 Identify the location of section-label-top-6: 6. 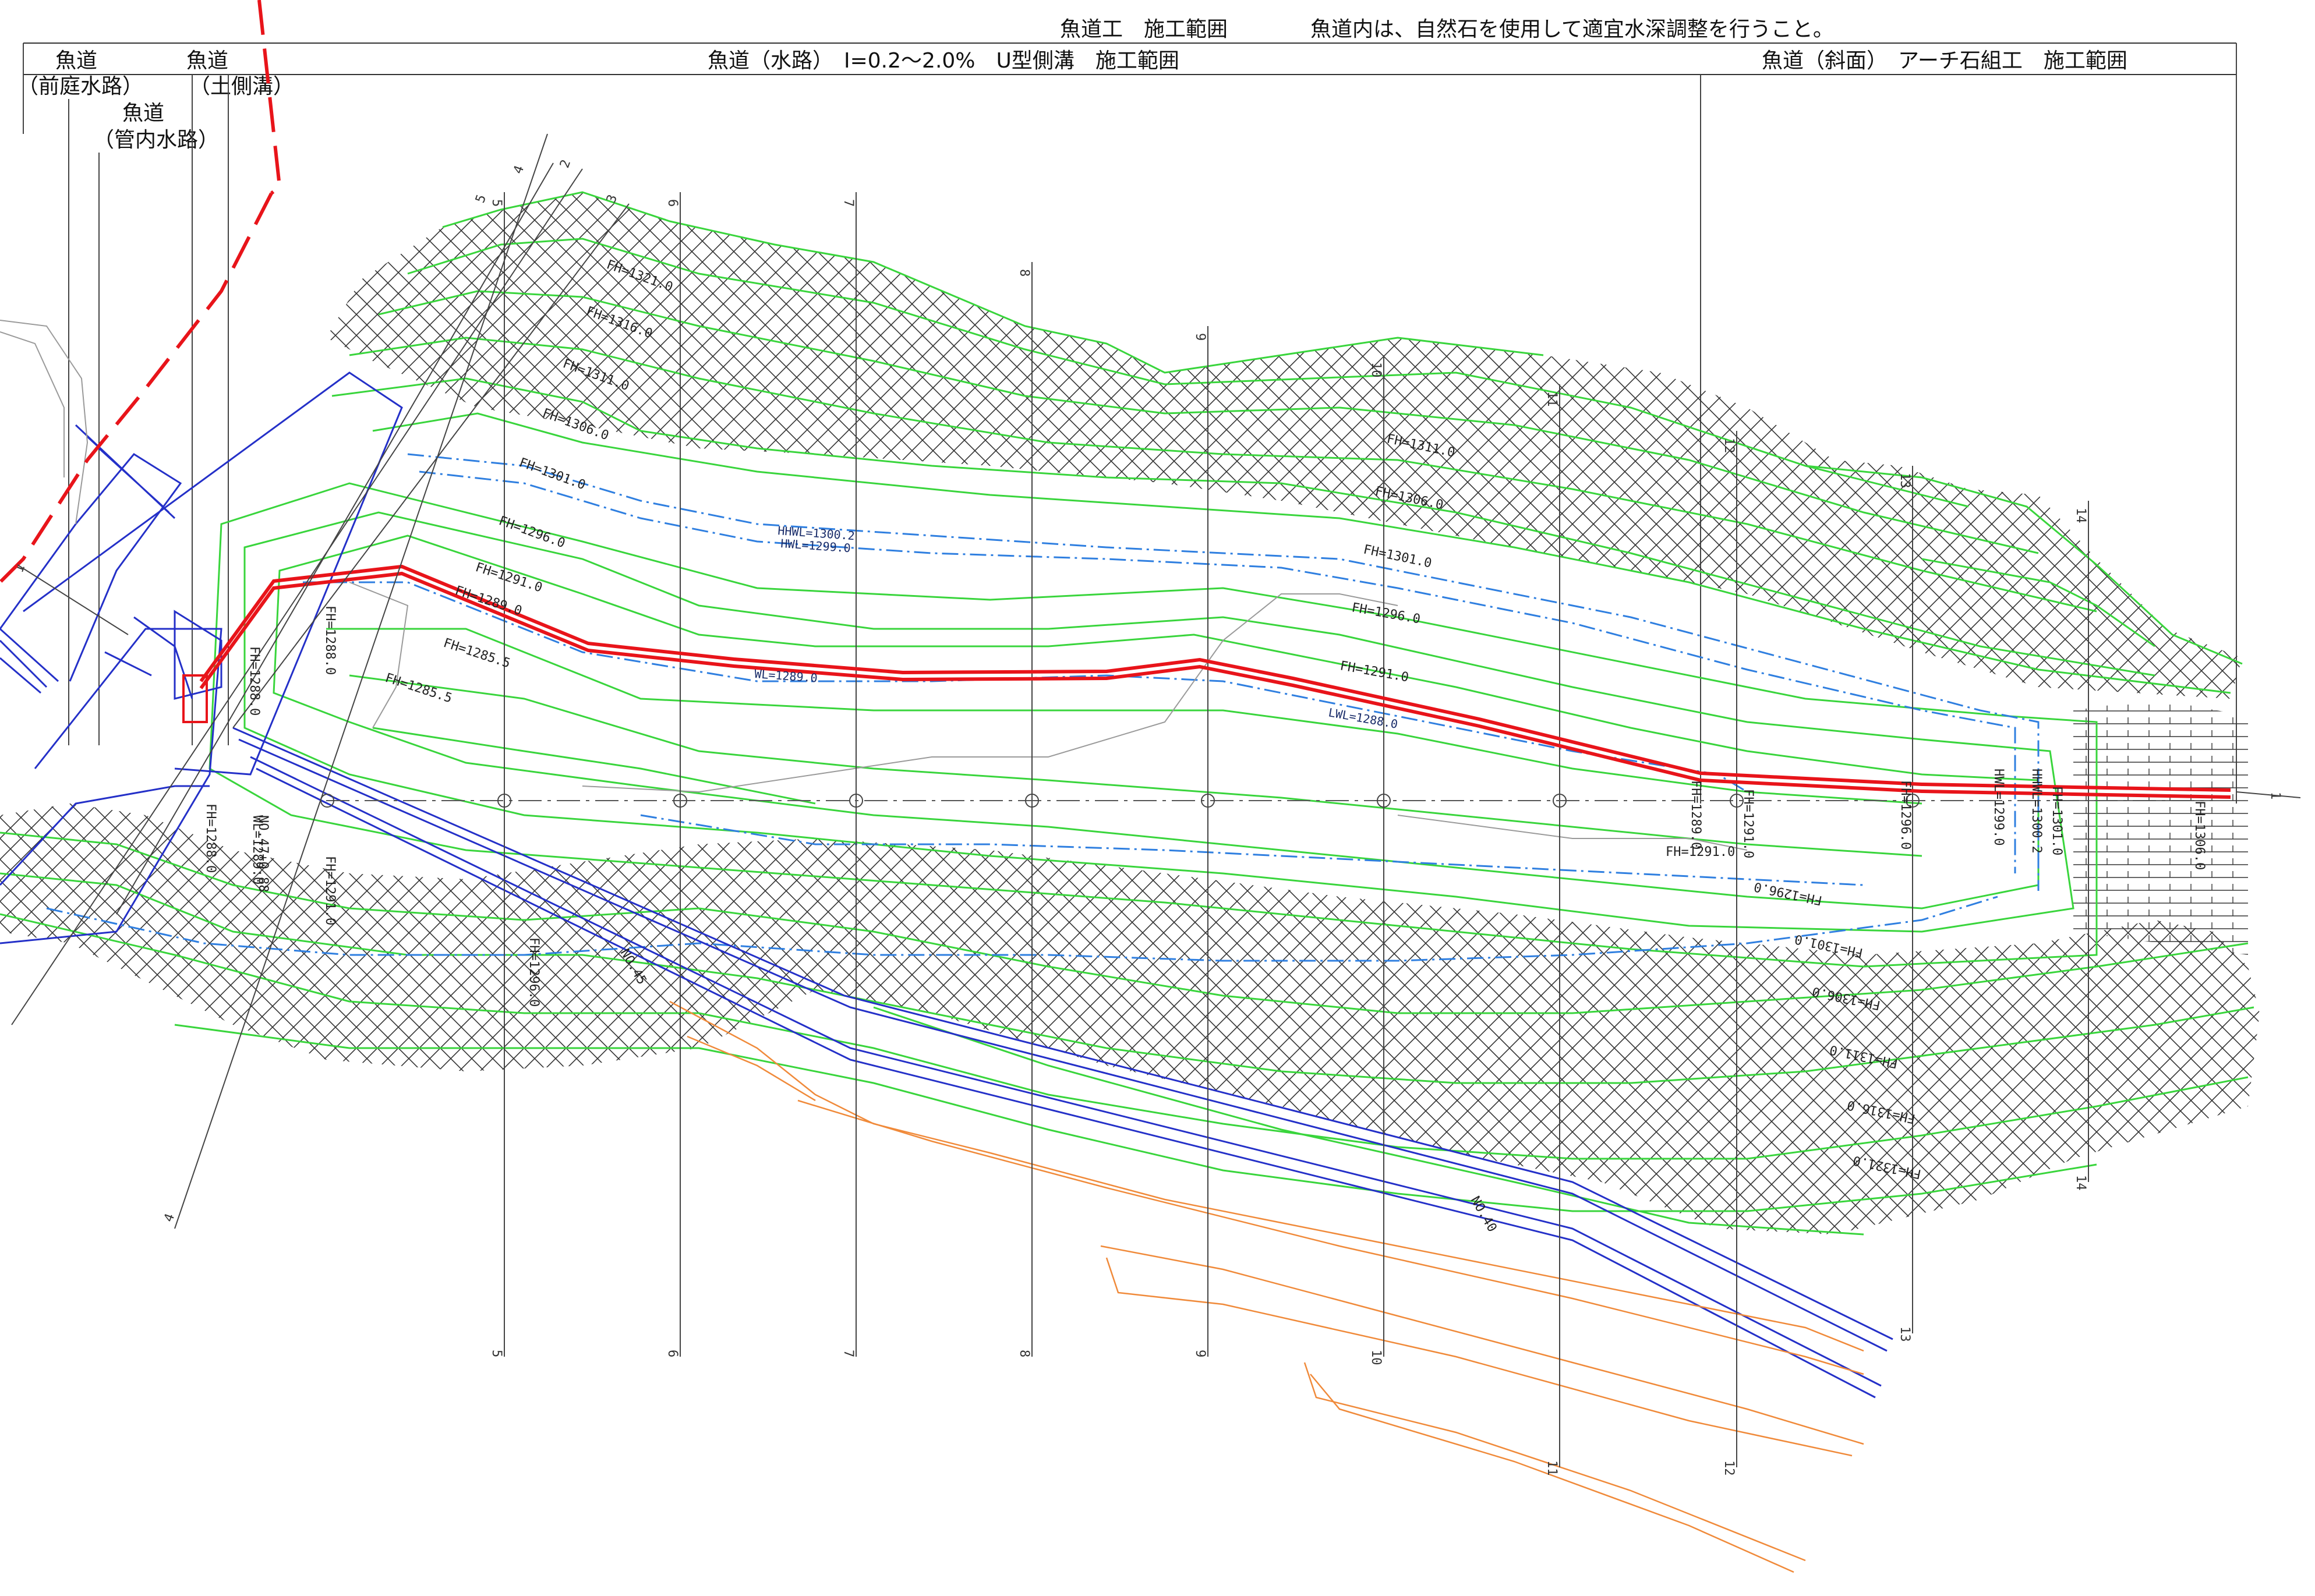
(672, 203).